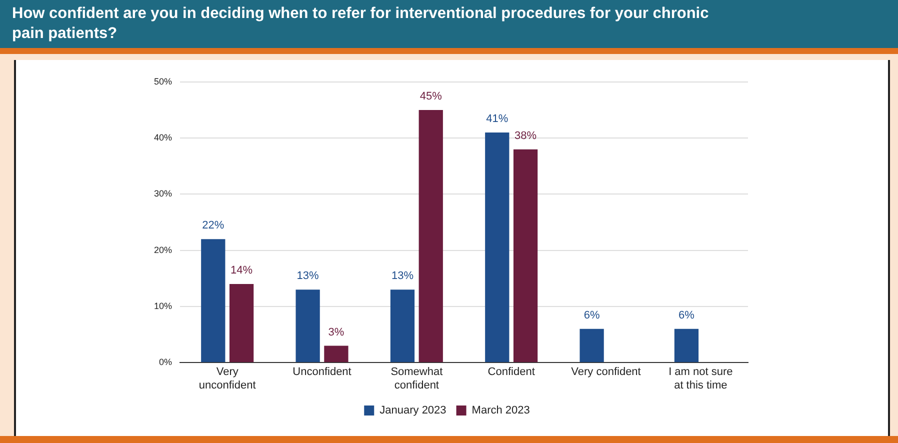 The width and height of the screenshot is (898, 443). I want to click on x-tick-label: Confident, so click(511, 372).